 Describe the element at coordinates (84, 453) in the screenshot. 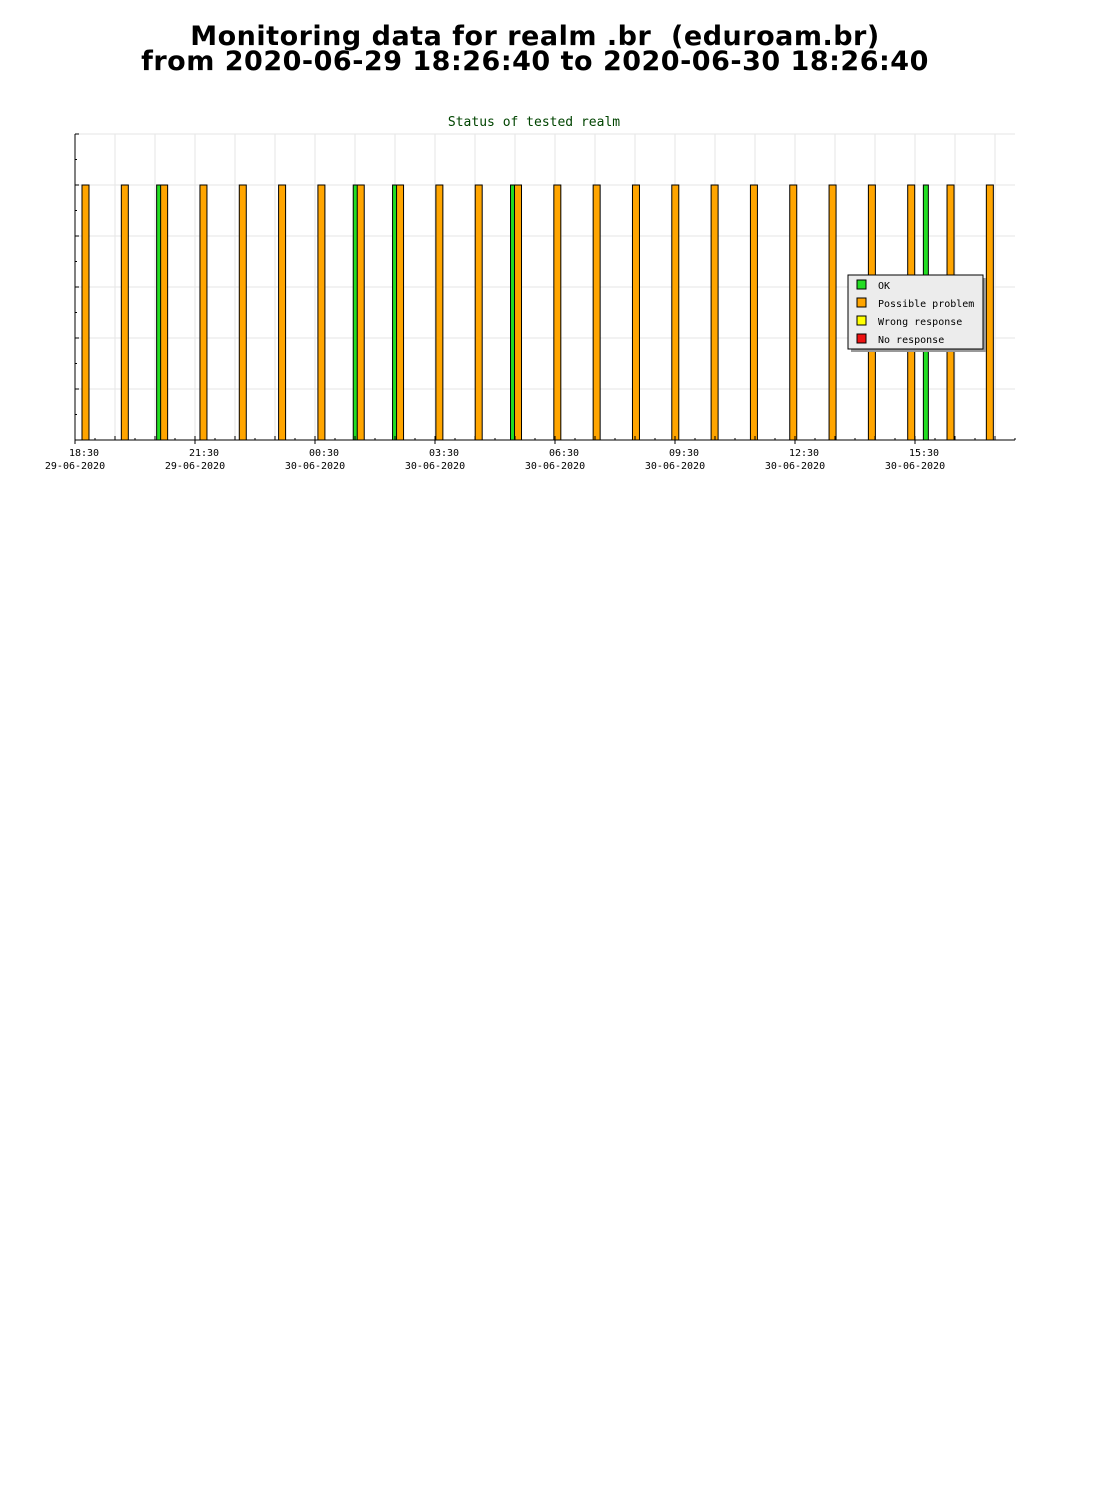

I see `x-tick-label-time: 18:30` at that location.